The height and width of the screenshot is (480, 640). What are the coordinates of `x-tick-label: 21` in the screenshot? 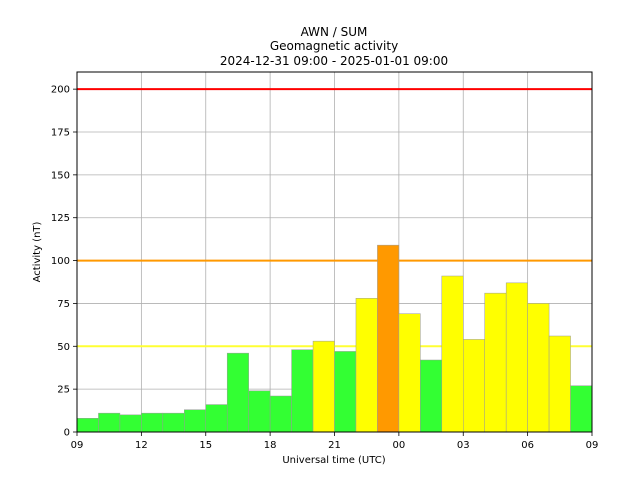 It's located at (334, 445).